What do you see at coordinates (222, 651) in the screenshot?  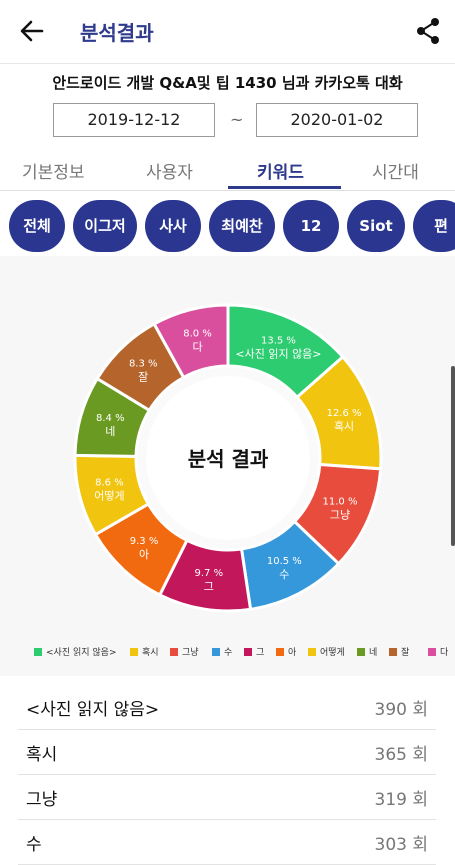 I see `legend-item: 수` at bounding box center [222, 651].